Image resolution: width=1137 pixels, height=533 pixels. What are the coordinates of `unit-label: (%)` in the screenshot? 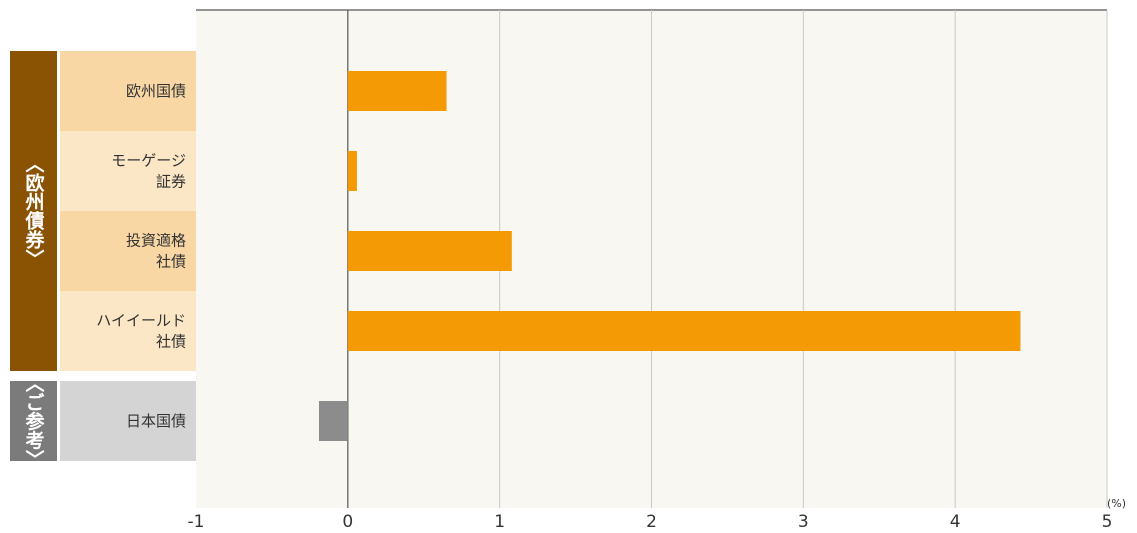 It's located at (1116, 503).